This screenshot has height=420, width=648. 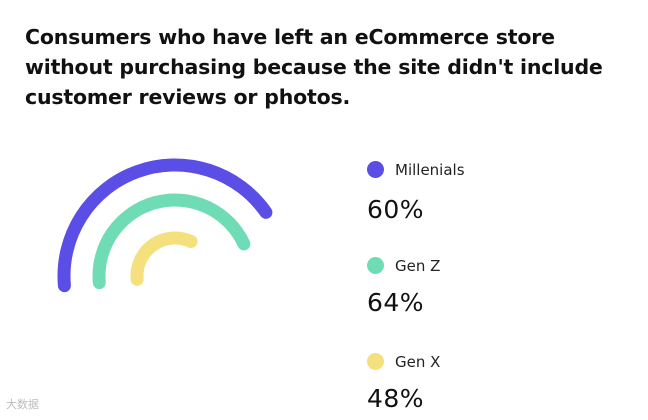 I want to click on chart-title-line-3: customer reviews or photos., so click(x=188, y=97).